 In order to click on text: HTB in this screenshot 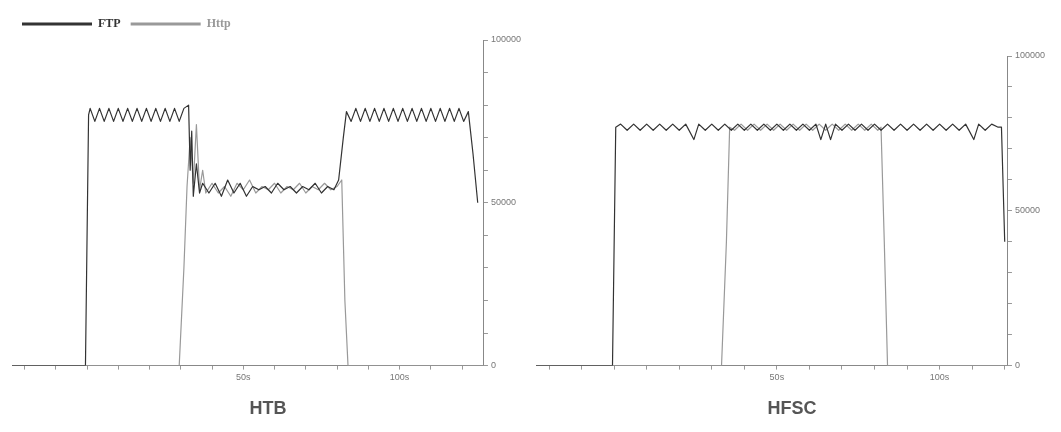, I will do `click(268, 408)`.